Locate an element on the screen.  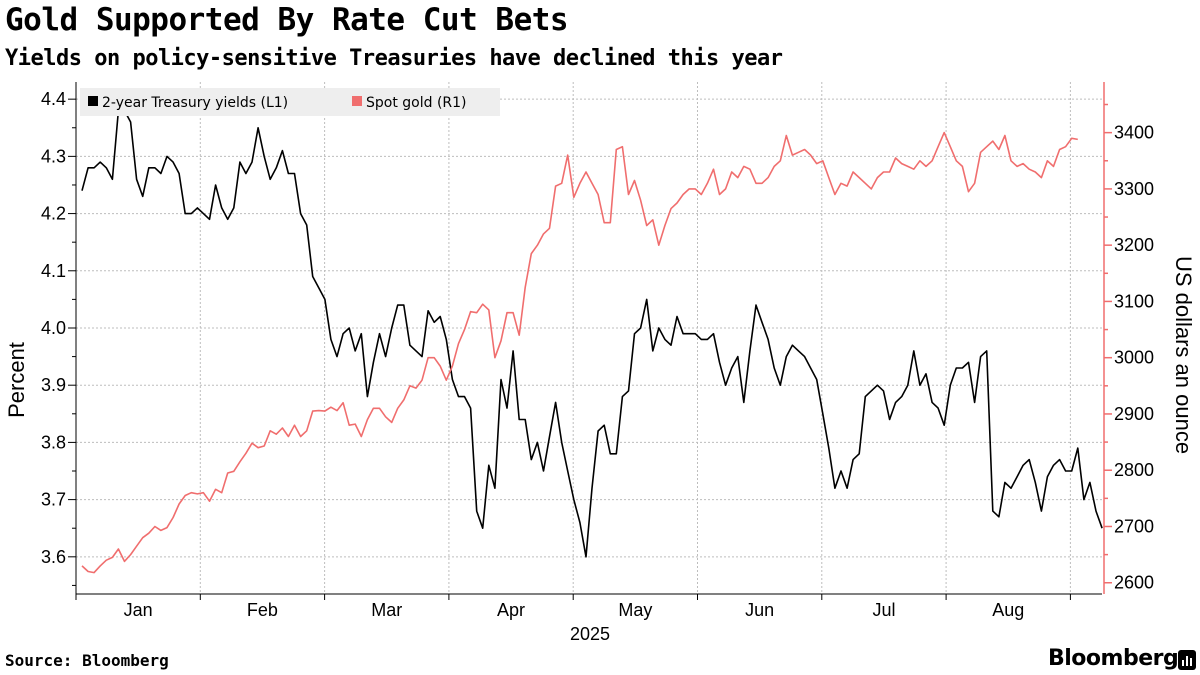
legend-box is located at coordinates (290, 102).